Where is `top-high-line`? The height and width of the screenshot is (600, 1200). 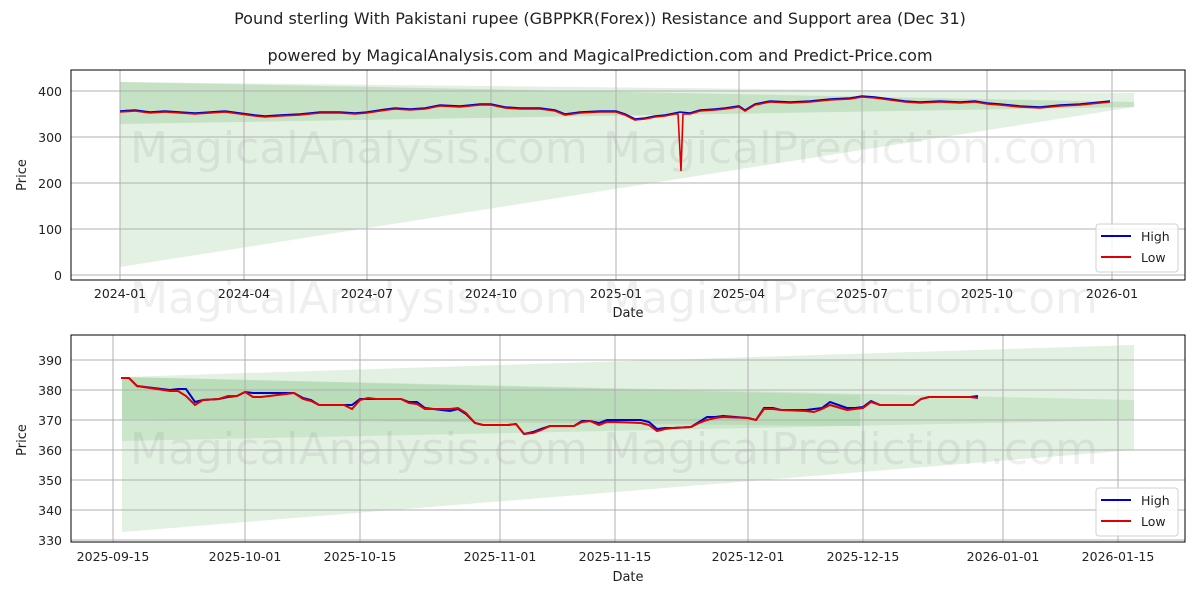
top-high-line is located at coordinates (615, 107).